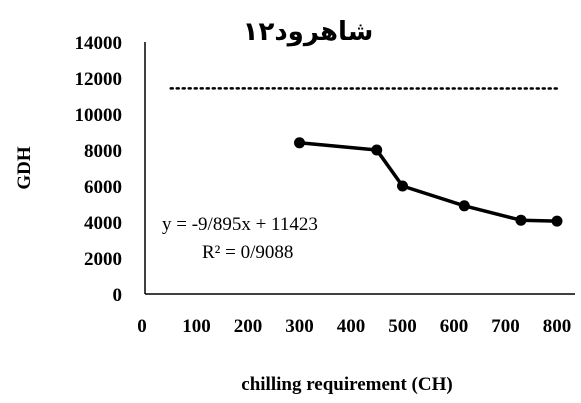 The image size is (581, 403). What do you see at coordinates (505, 326) in the screenshot?
I see `x-tick-label: 700` at bounding box center [505, 326].